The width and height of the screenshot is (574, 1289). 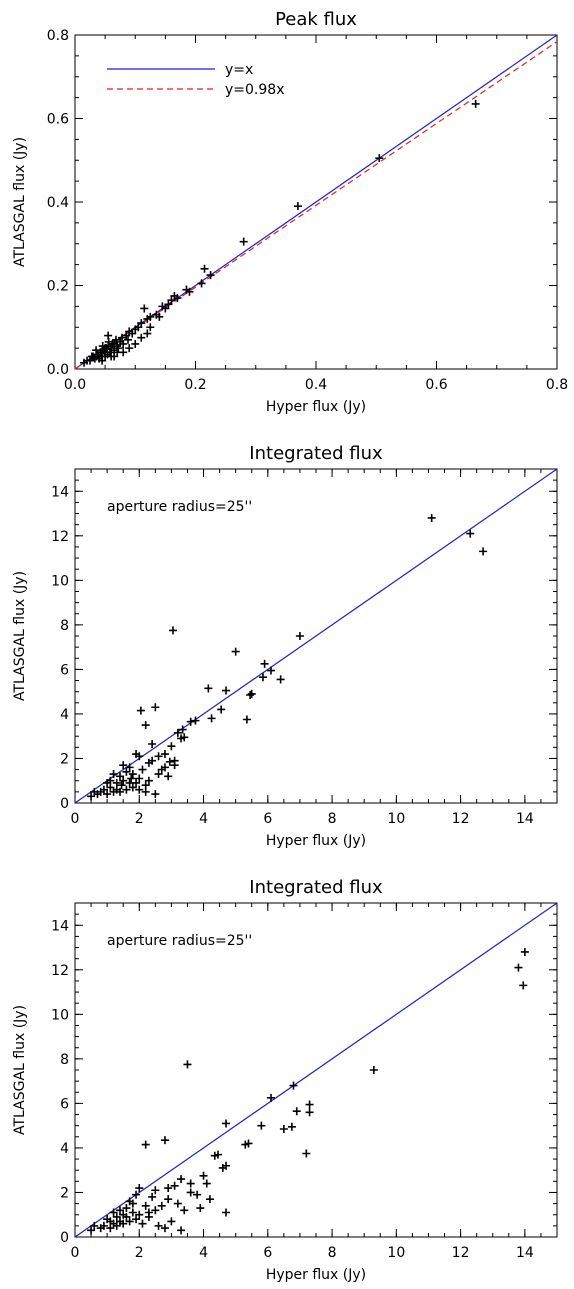 What do you see at coordinates (316, 453) in the screenshot?
I see `chart-title: Integrated flux` at bounding box center [316, 453].